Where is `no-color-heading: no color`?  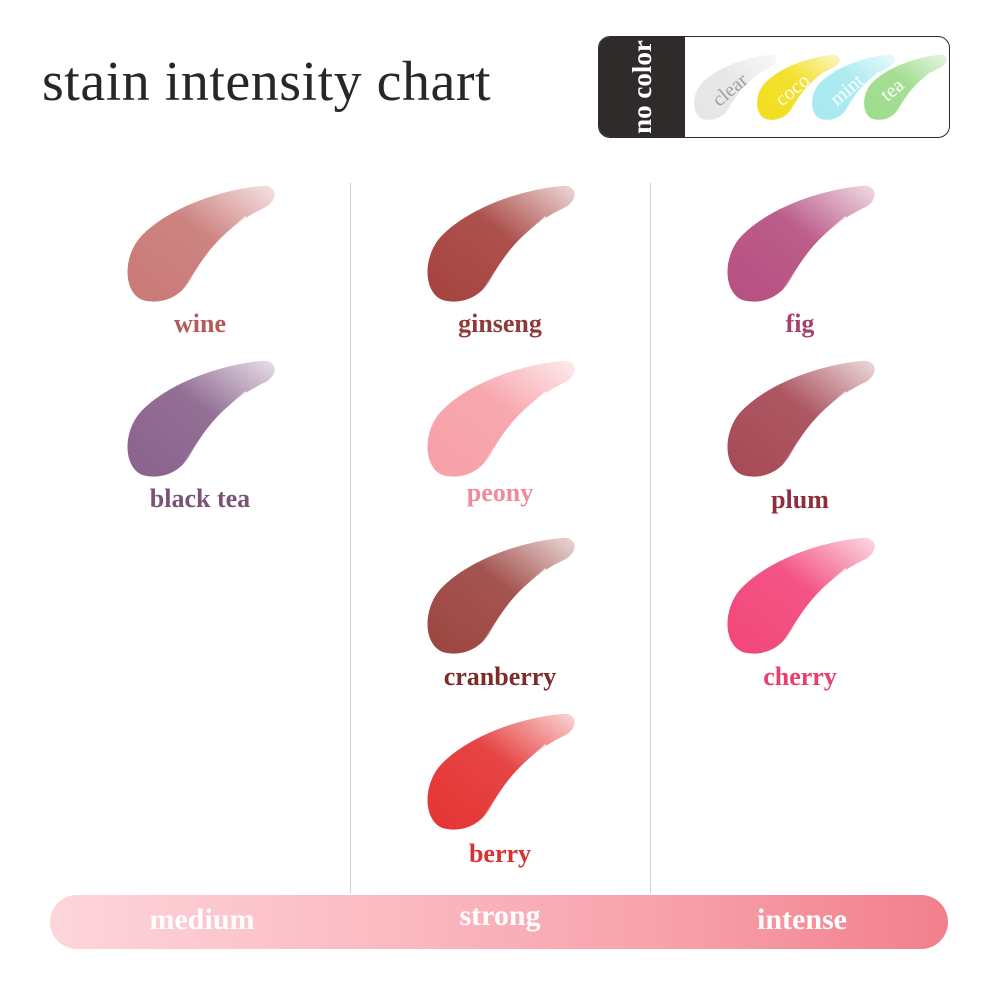 no-color-heading: no color is located at coordinates (642, 87).